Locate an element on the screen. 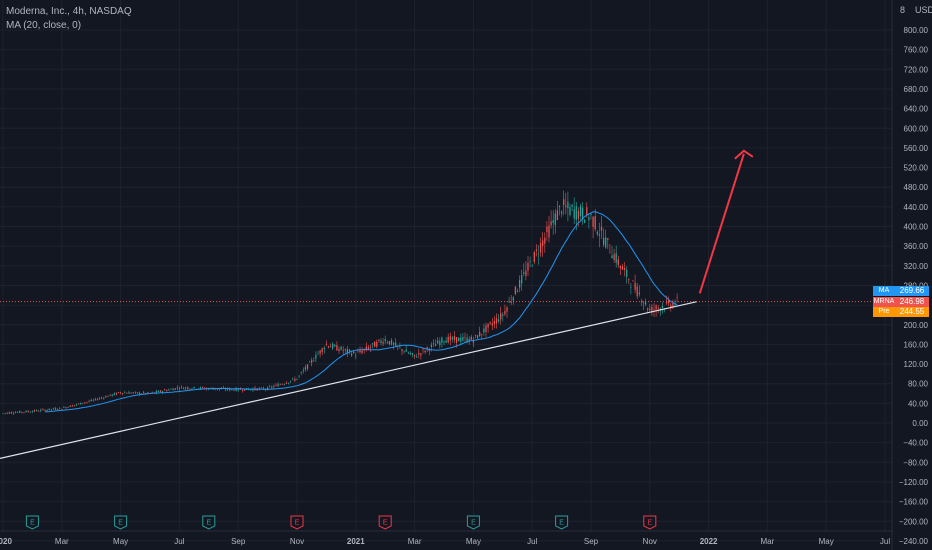 The image size is (932, 550). arrow-head is located at coordinates (744, 154).